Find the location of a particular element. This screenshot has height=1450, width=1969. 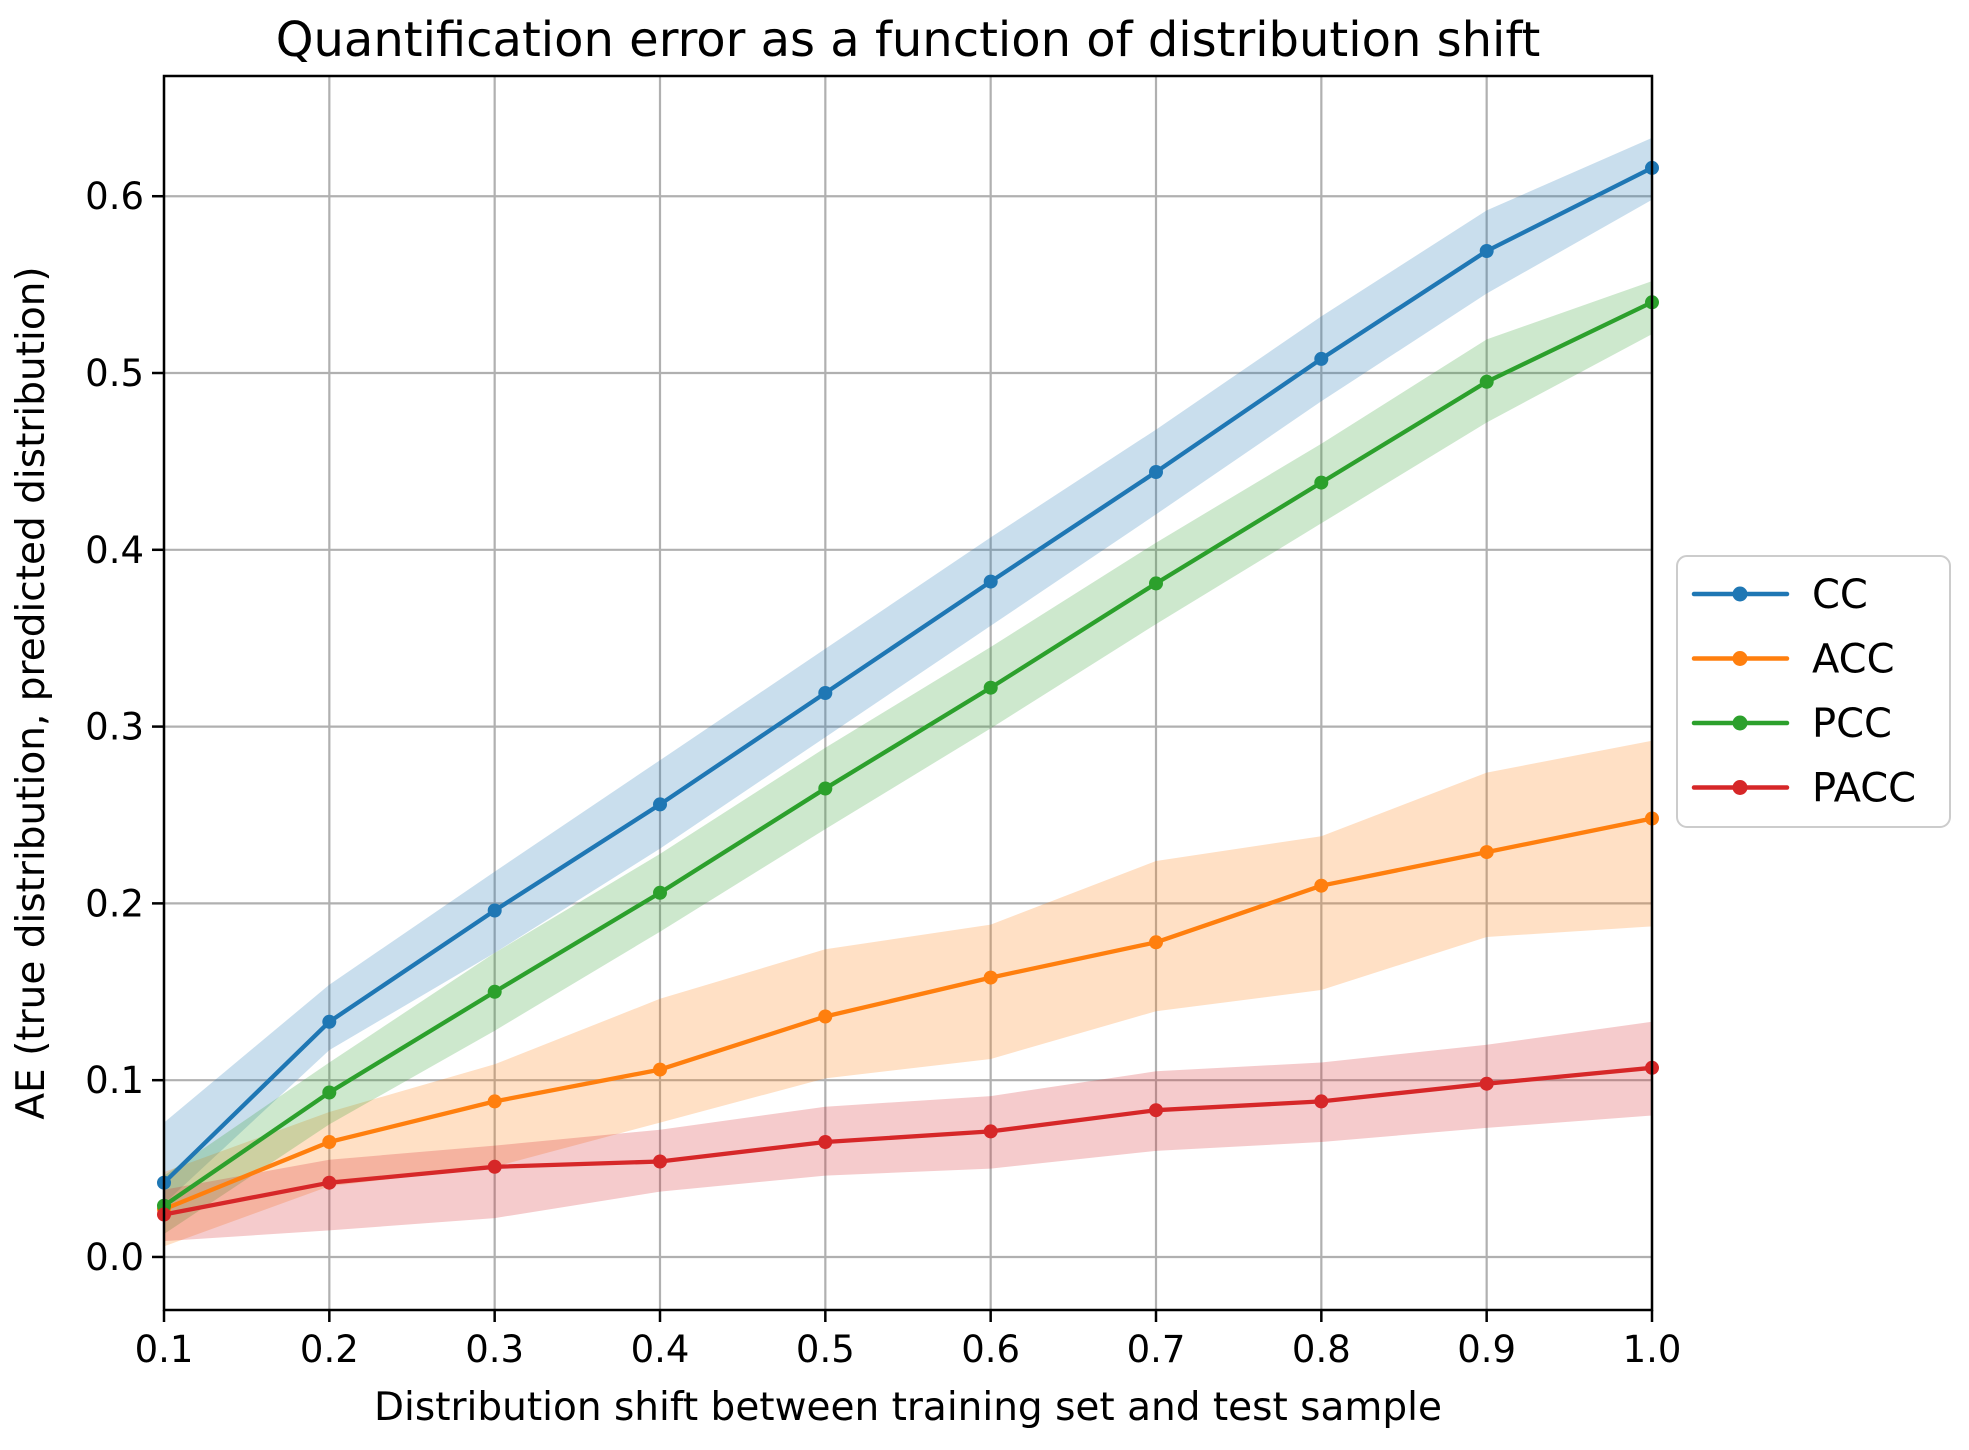

pacc-band is located at coordinates (908, 1131).